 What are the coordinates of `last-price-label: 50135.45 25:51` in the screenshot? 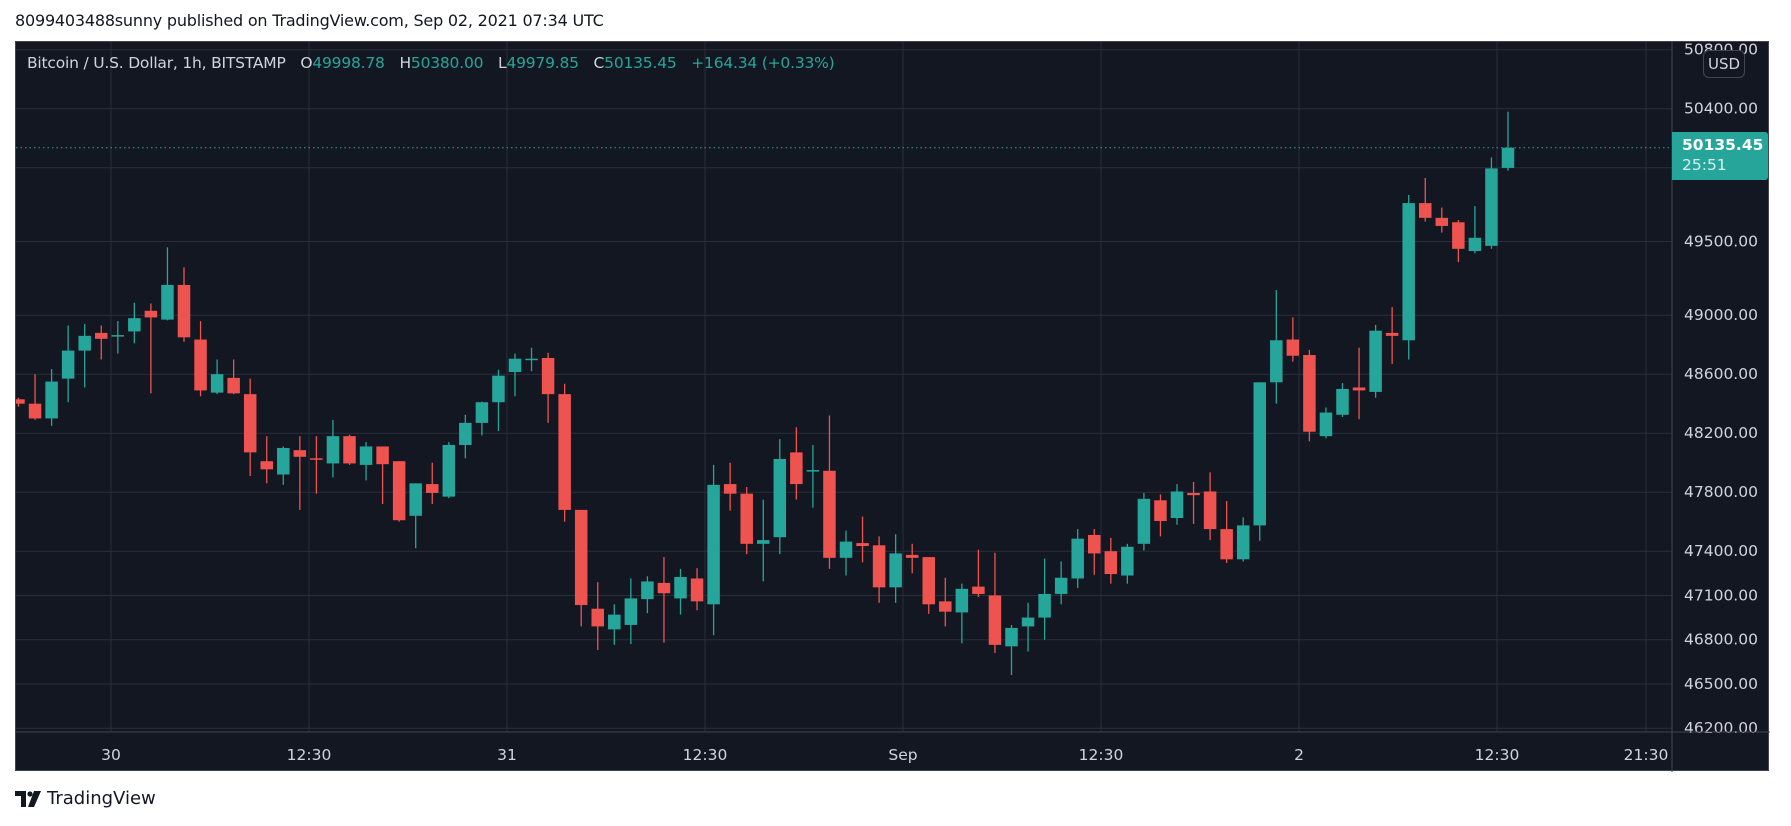 It's located at (1720, 156).